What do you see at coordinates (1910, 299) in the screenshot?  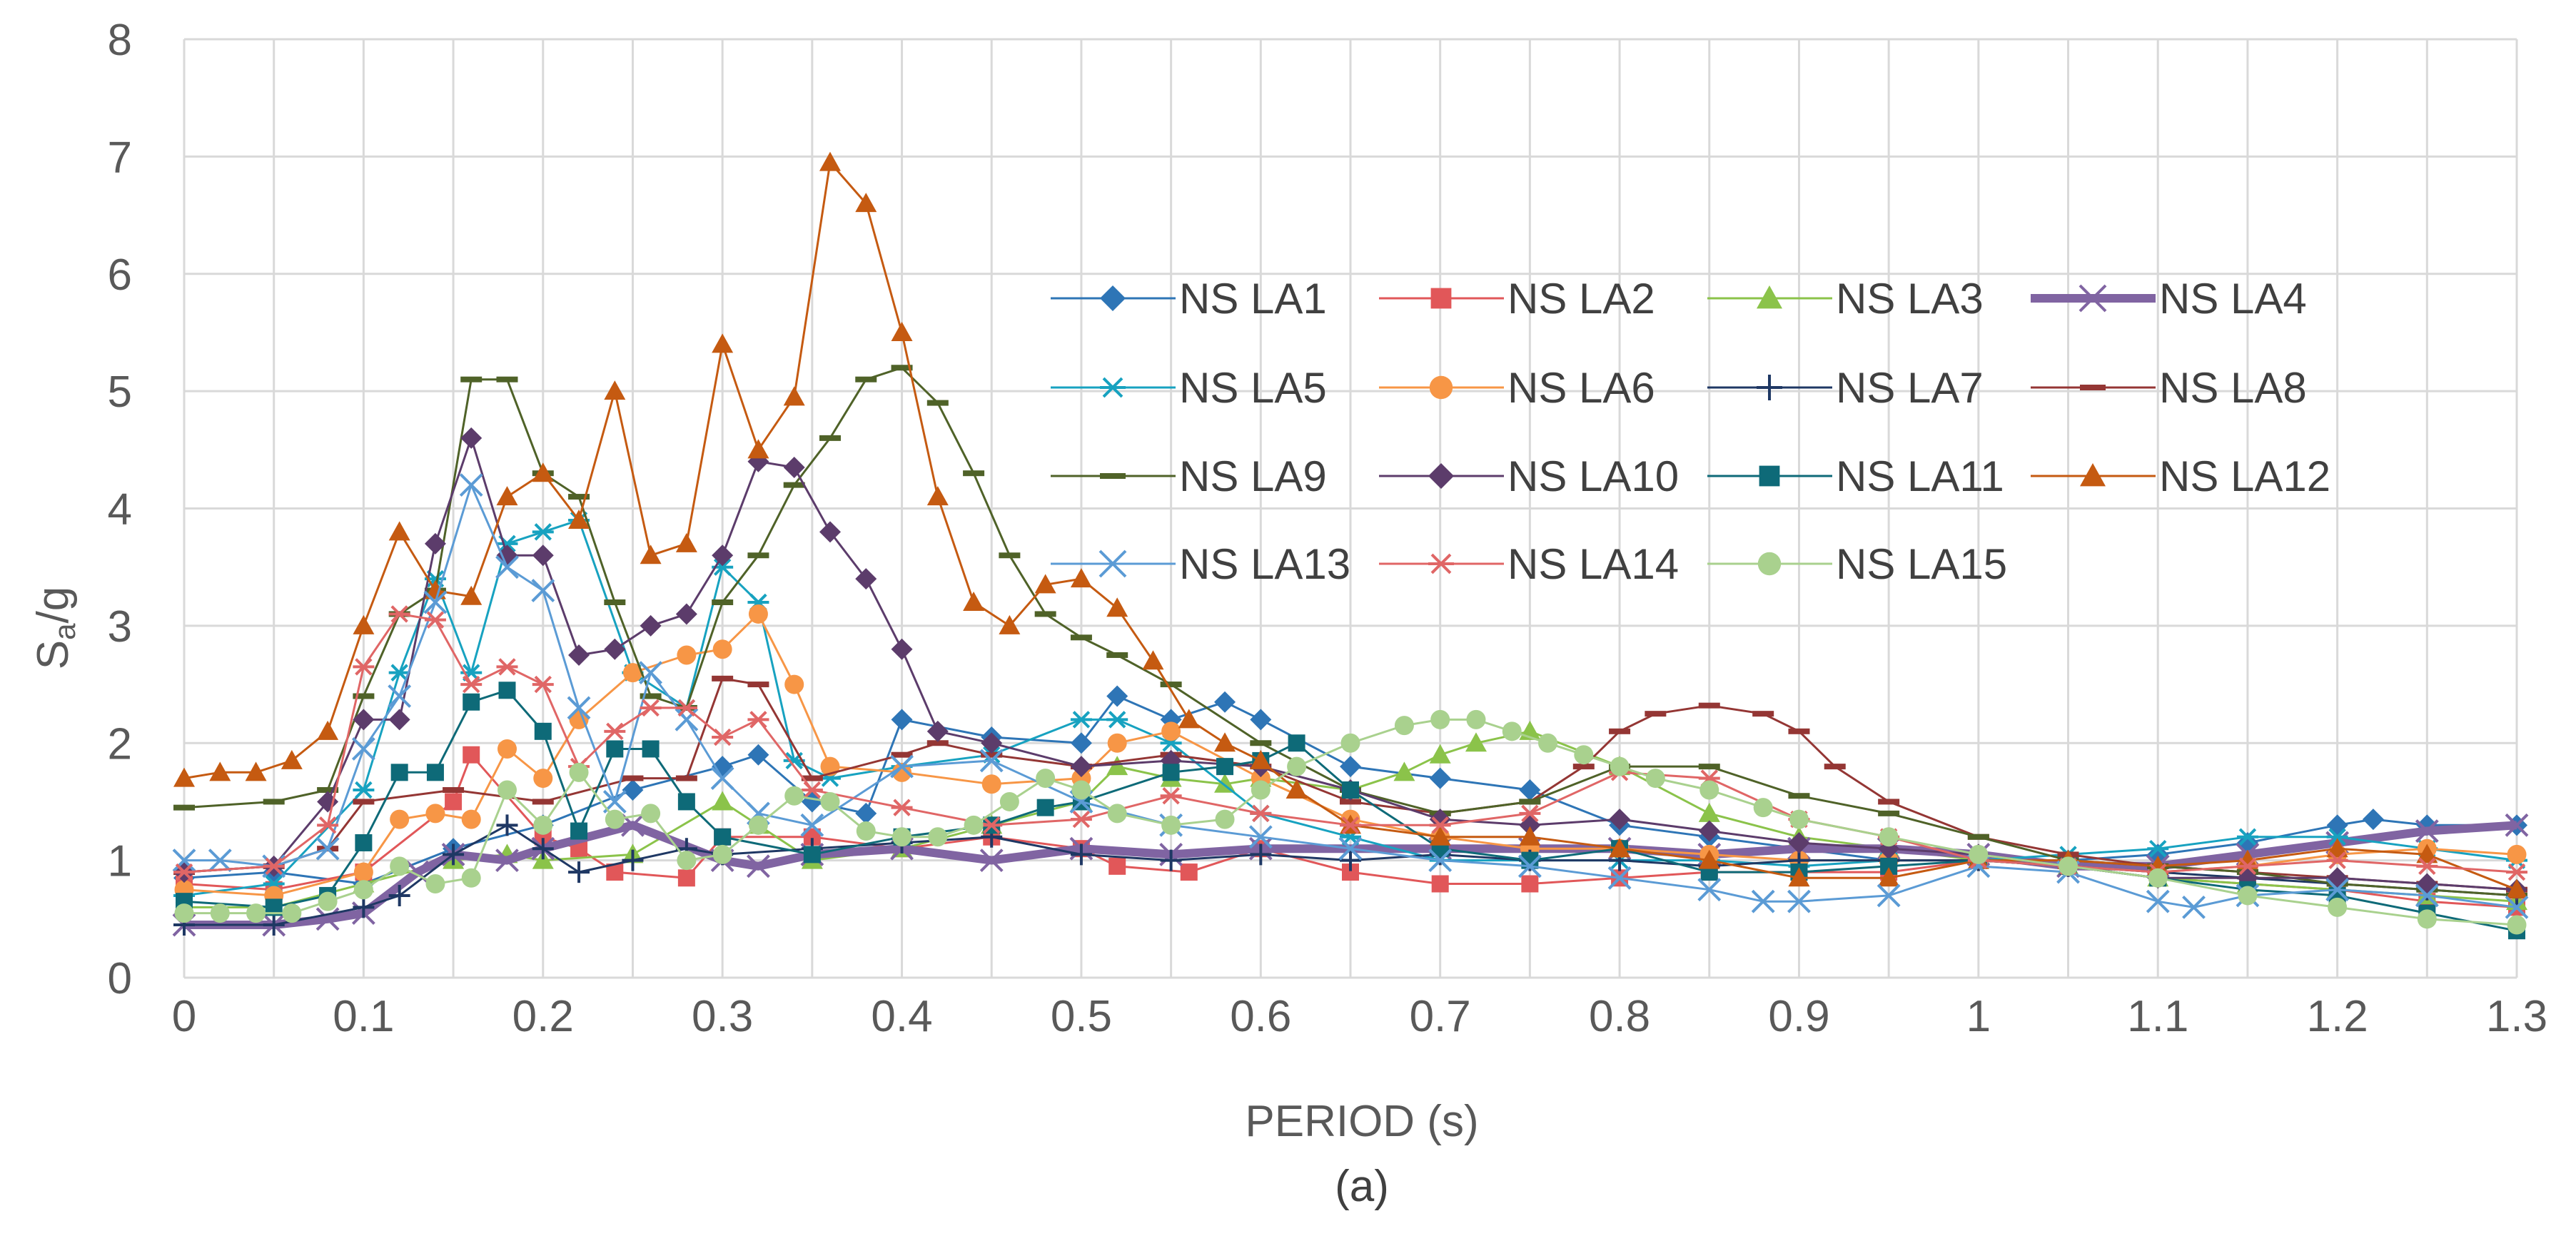 I see `legend-label: NS LA3` at bounding box center [1910, 299].